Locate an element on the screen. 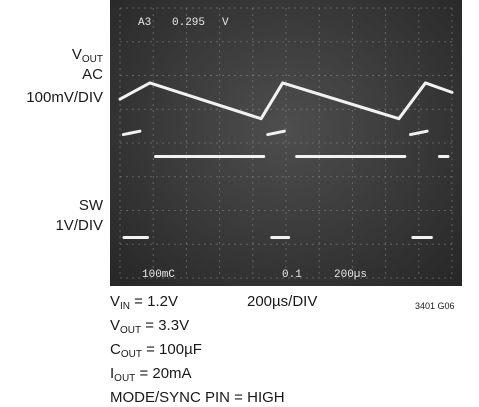 Image resolution: width=479 pixels, height=407 pixels. condition-iout: IOUT = 20mA is located at coordinates (151, 374).